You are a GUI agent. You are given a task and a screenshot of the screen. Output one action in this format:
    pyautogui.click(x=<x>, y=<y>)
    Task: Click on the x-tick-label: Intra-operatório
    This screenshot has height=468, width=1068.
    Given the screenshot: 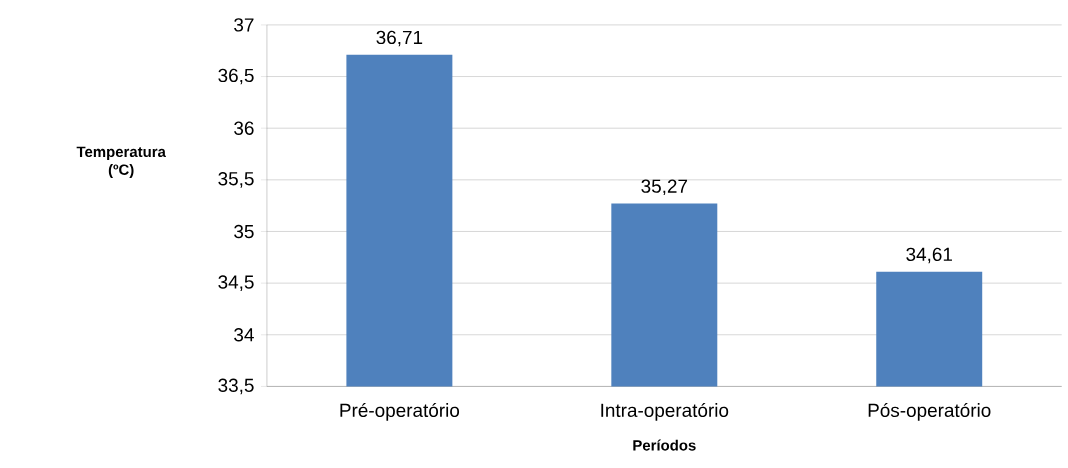 What is the action you would take?
    pyautogui.click(x=665, y=411)
    